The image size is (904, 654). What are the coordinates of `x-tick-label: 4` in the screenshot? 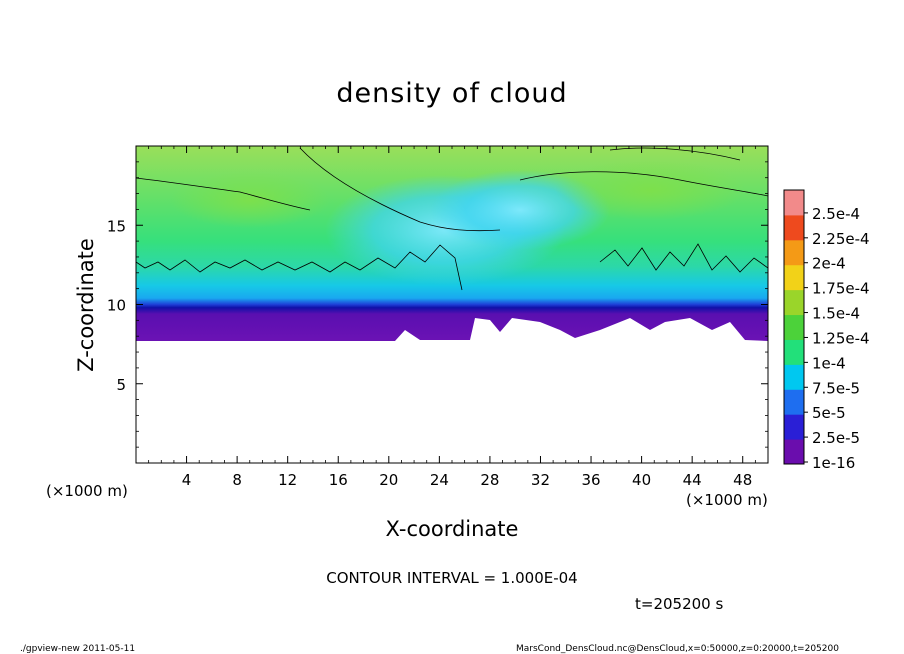 It's located at (187, 480).